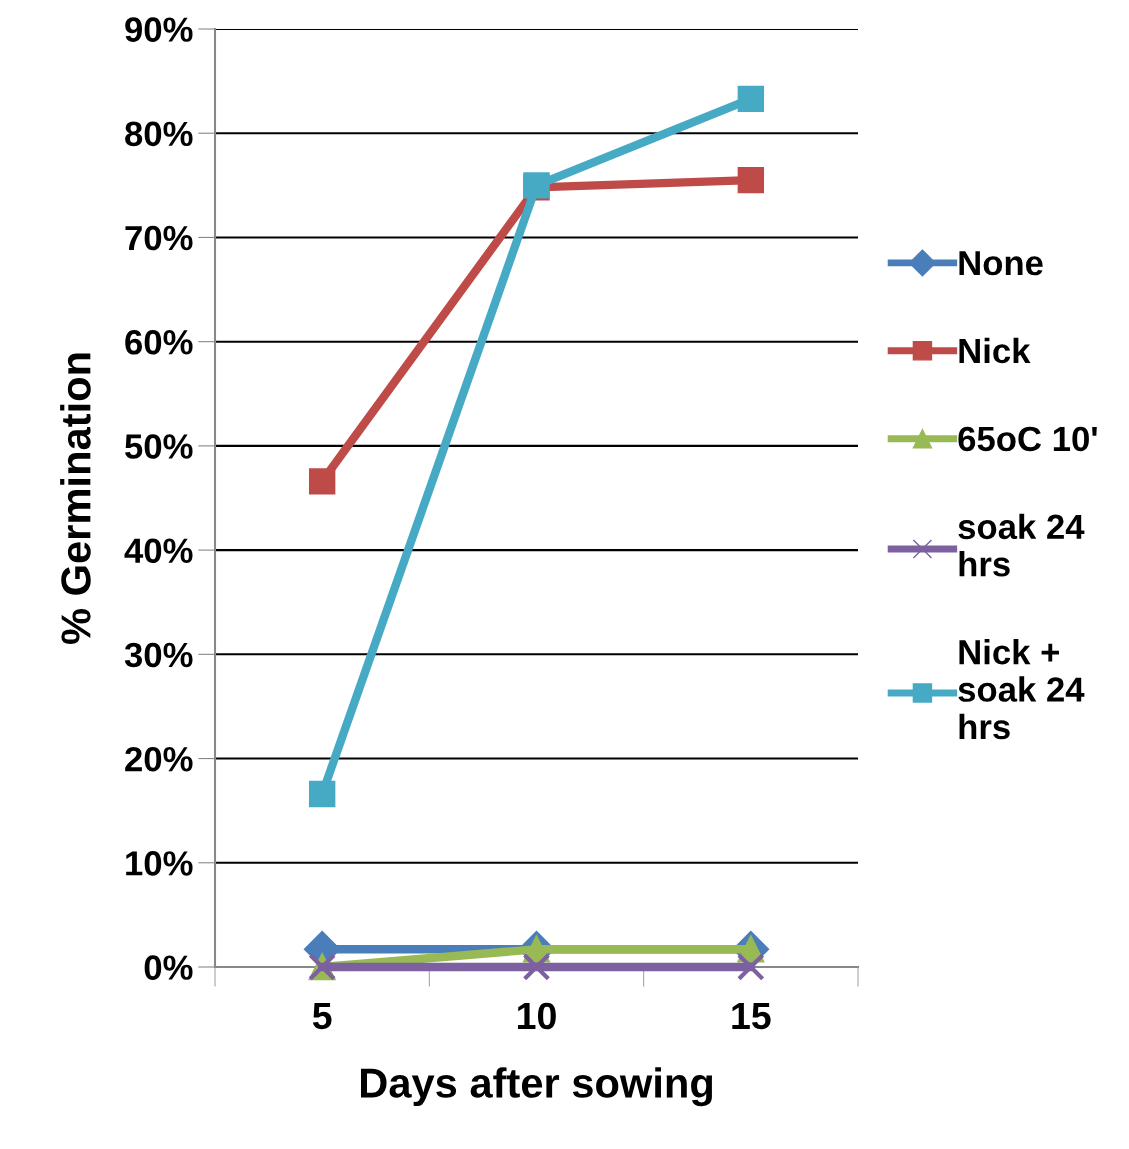 This screenshot has height=1149, width=1129. Describe the element at coordinates (159, 759) in the screenshot. I see `y-tick-label: 20%` at that location.